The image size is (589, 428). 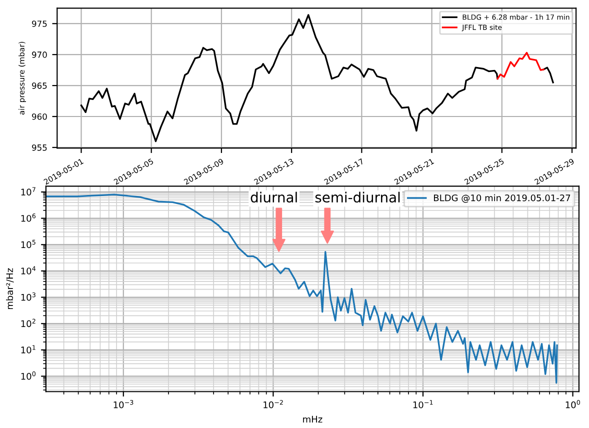 What do you see at coordinates (423, 404) in the screenshot?
I see `x-tick-label: 10$^{−1}$` at bounding box center [423, 404].